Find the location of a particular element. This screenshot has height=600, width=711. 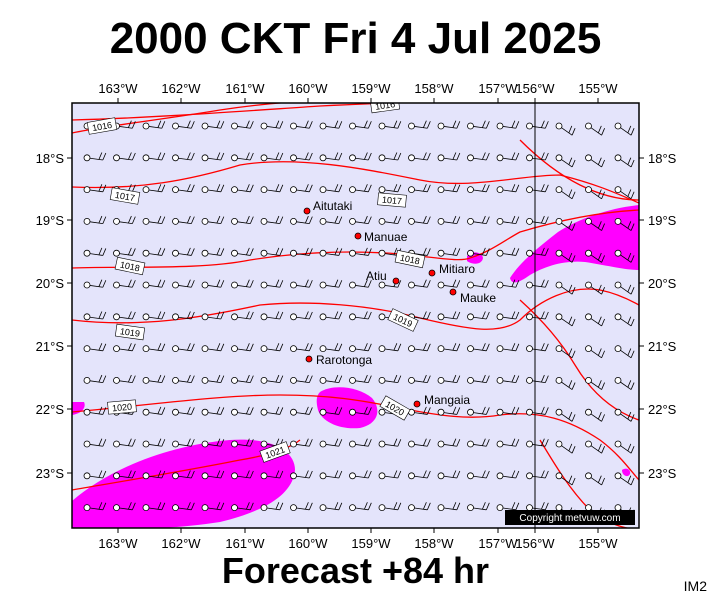

isobar-label: 1016 is located at coordinates (384, 105).